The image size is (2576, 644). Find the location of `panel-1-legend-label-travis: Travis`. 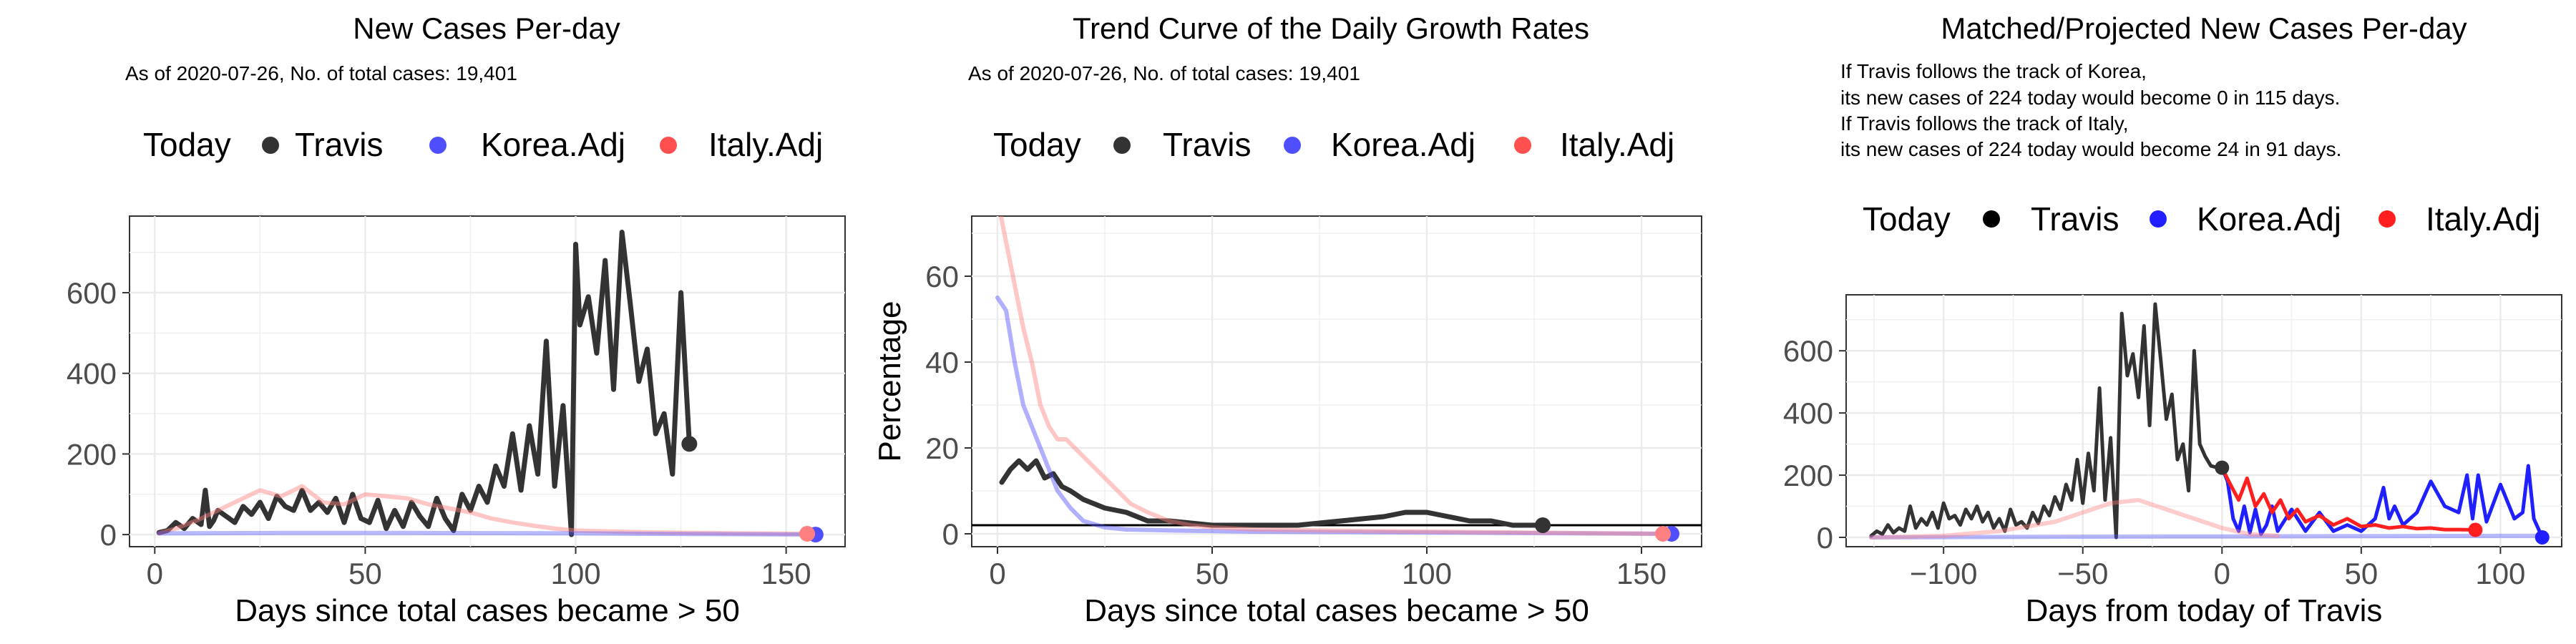

panel-1-legend-label-travis: Travis is located at coordinates (339, 144).